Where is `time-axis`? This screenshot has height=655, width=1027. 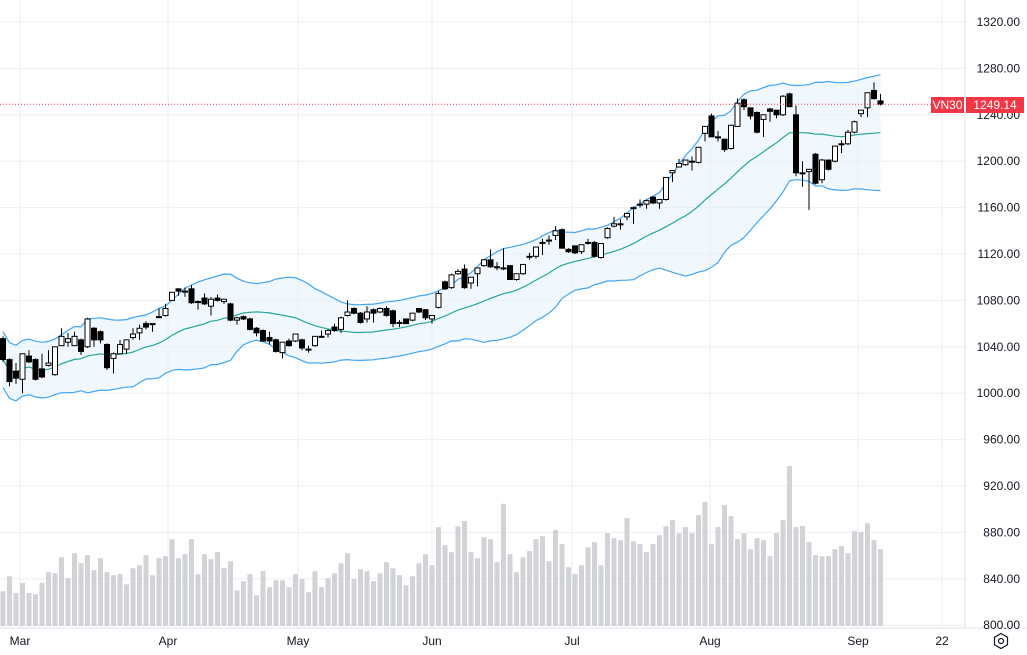
time-axis is located at coordinates (513, 641).